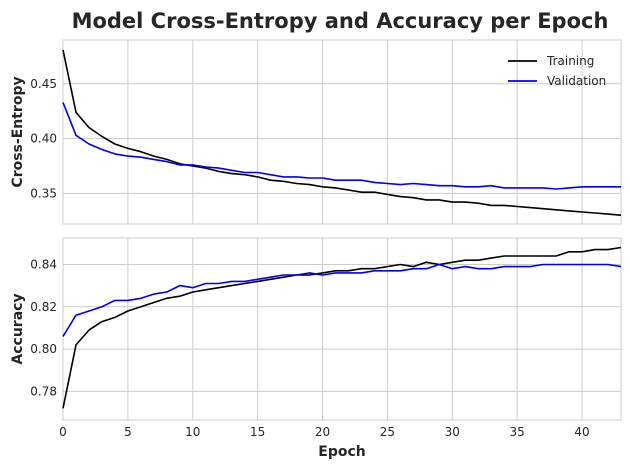 This screenshot has width=630, height=469. What do you see at coordinates (128, 432) in the screenshot?
I see `accuracy-x-tick-label: 5` at bounding box center [128, 432].